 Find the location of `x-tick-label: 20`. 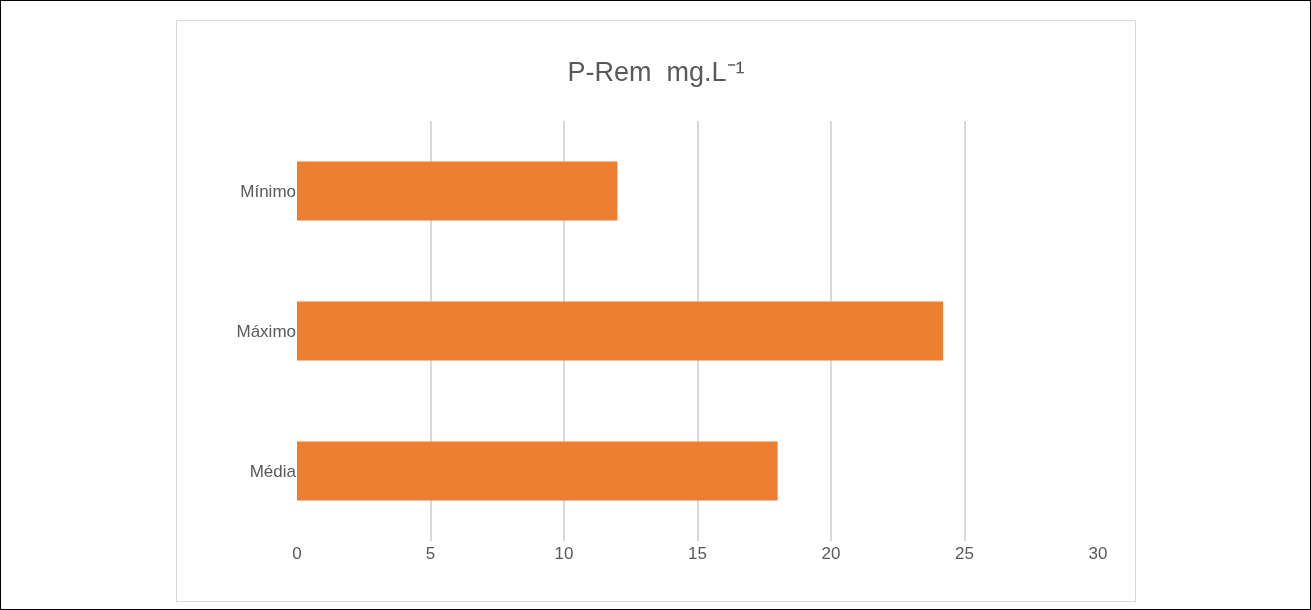

x-tick-label: 20 is located at coordinates (831, 553).